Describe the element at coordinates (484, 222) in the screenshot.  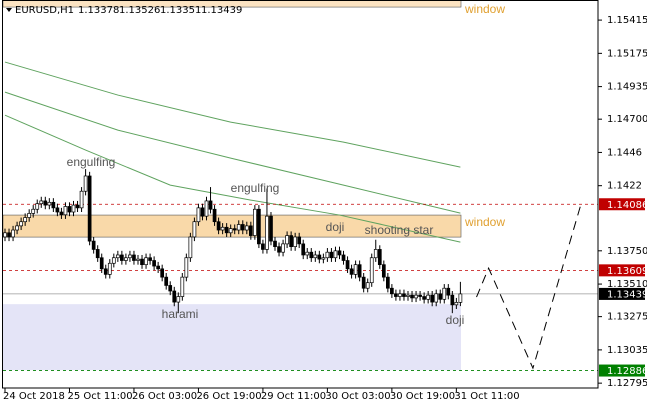
I see `annotation: window` at that location.